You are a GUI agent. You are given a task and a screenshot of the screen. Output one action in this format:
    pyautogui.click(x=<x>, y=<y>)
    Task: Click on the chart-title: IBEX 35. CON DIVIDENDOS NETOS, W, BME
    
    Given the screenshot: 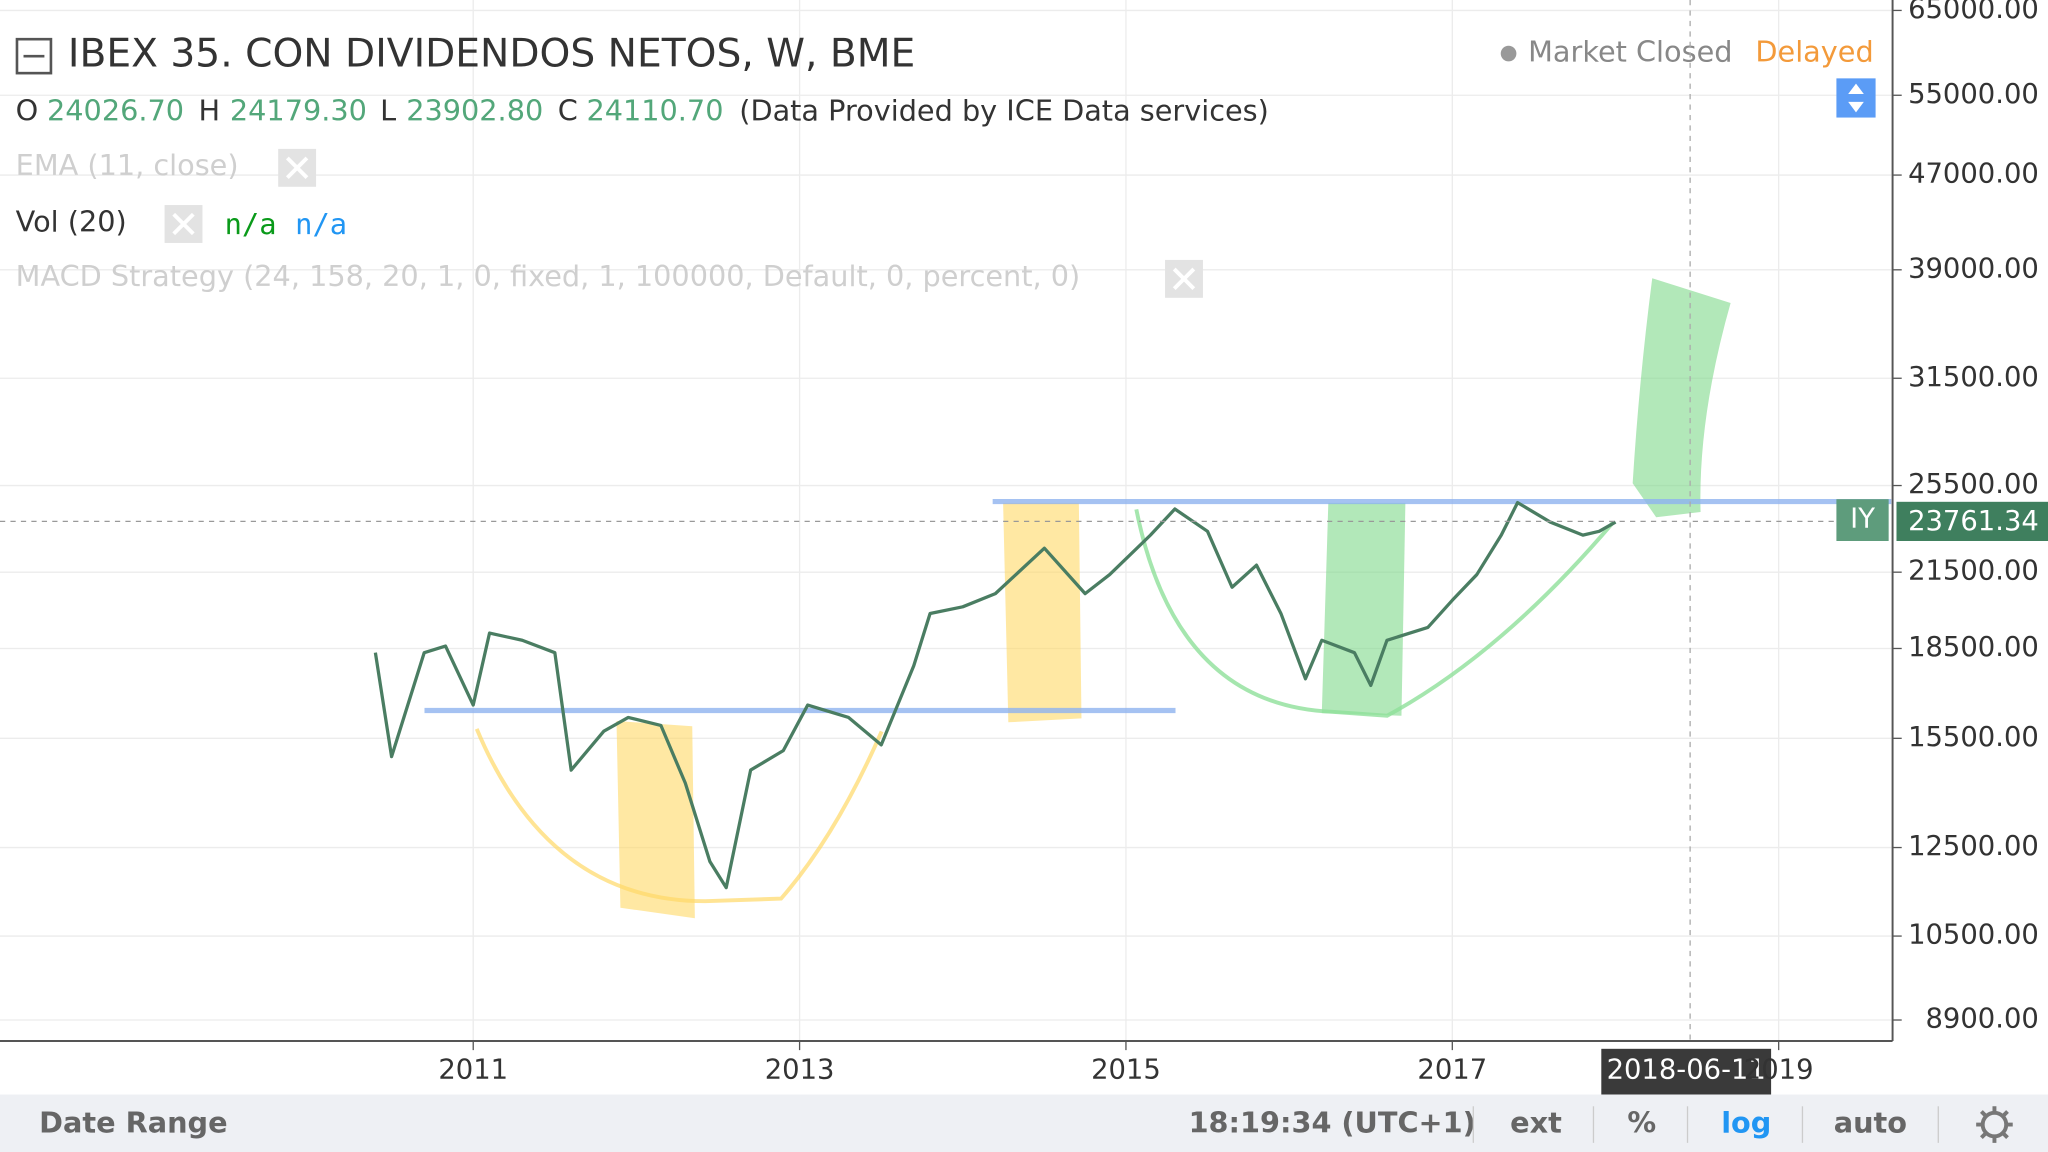 What is the action you would take?
    pyautogui.click(x=491, y=54)
    